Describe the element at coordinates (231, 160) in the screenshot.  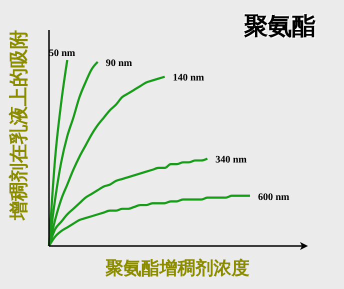
I see `series-label: 340 nm` at that location.